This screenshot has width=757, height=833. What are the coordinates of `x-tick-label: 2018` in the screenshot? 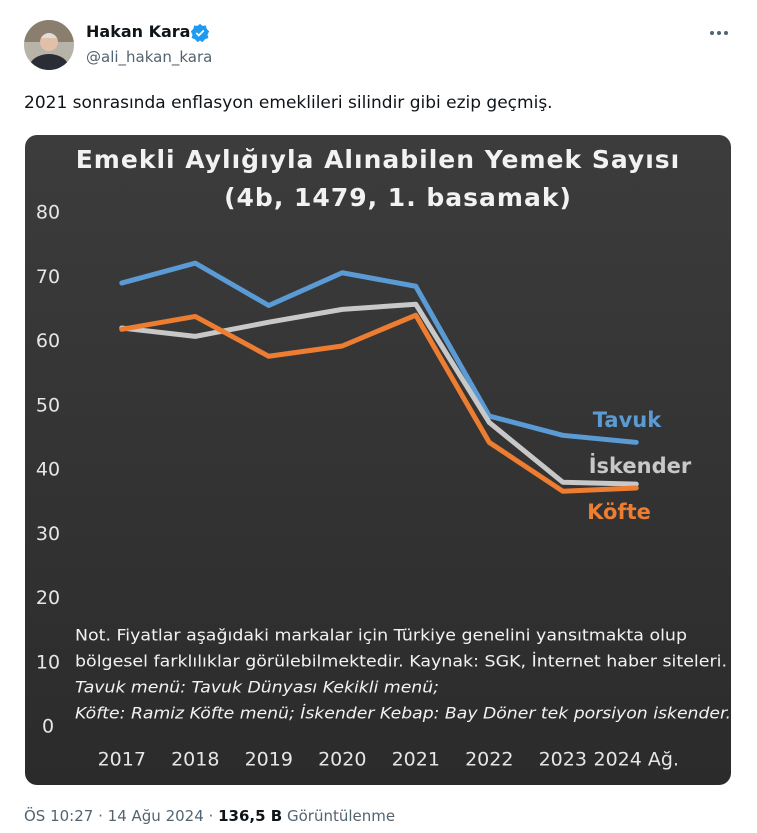 It's located at (195, 760).